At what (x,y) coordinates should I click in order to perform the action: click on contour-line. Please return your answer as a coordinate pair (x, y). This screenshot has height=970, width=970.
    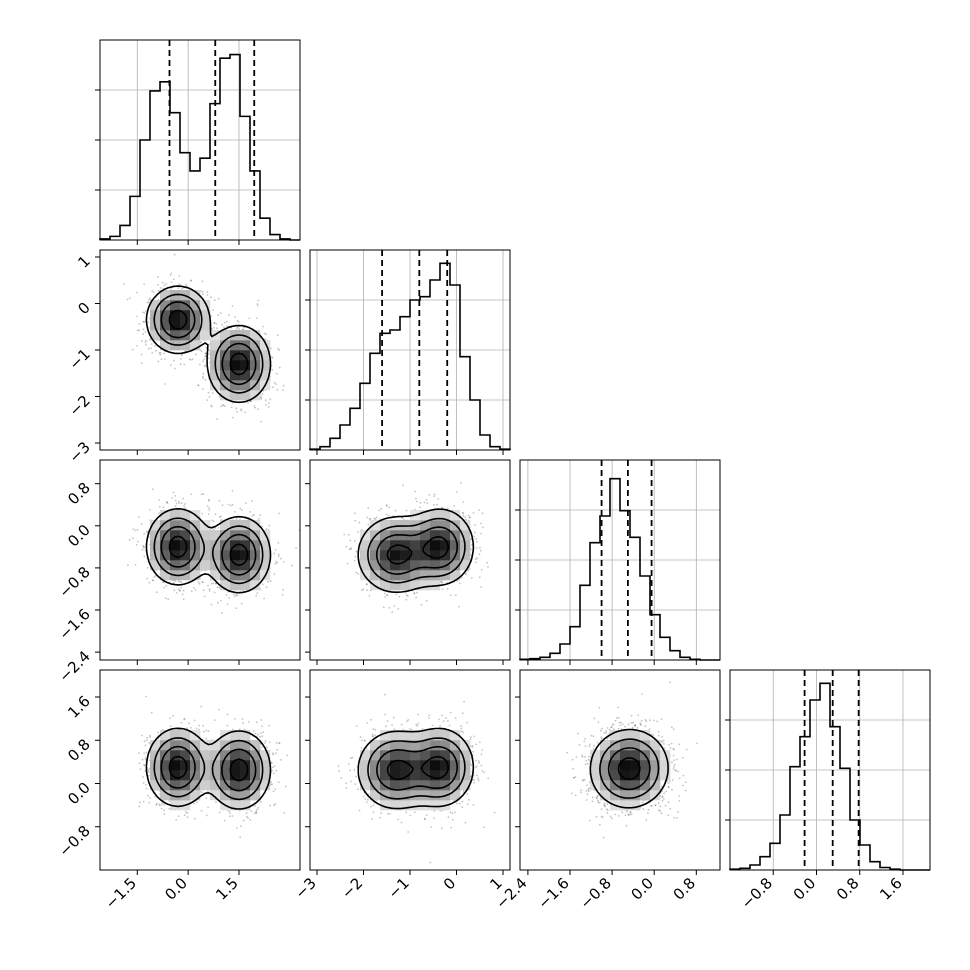
    Looking at the image, I should click on (208, 344).